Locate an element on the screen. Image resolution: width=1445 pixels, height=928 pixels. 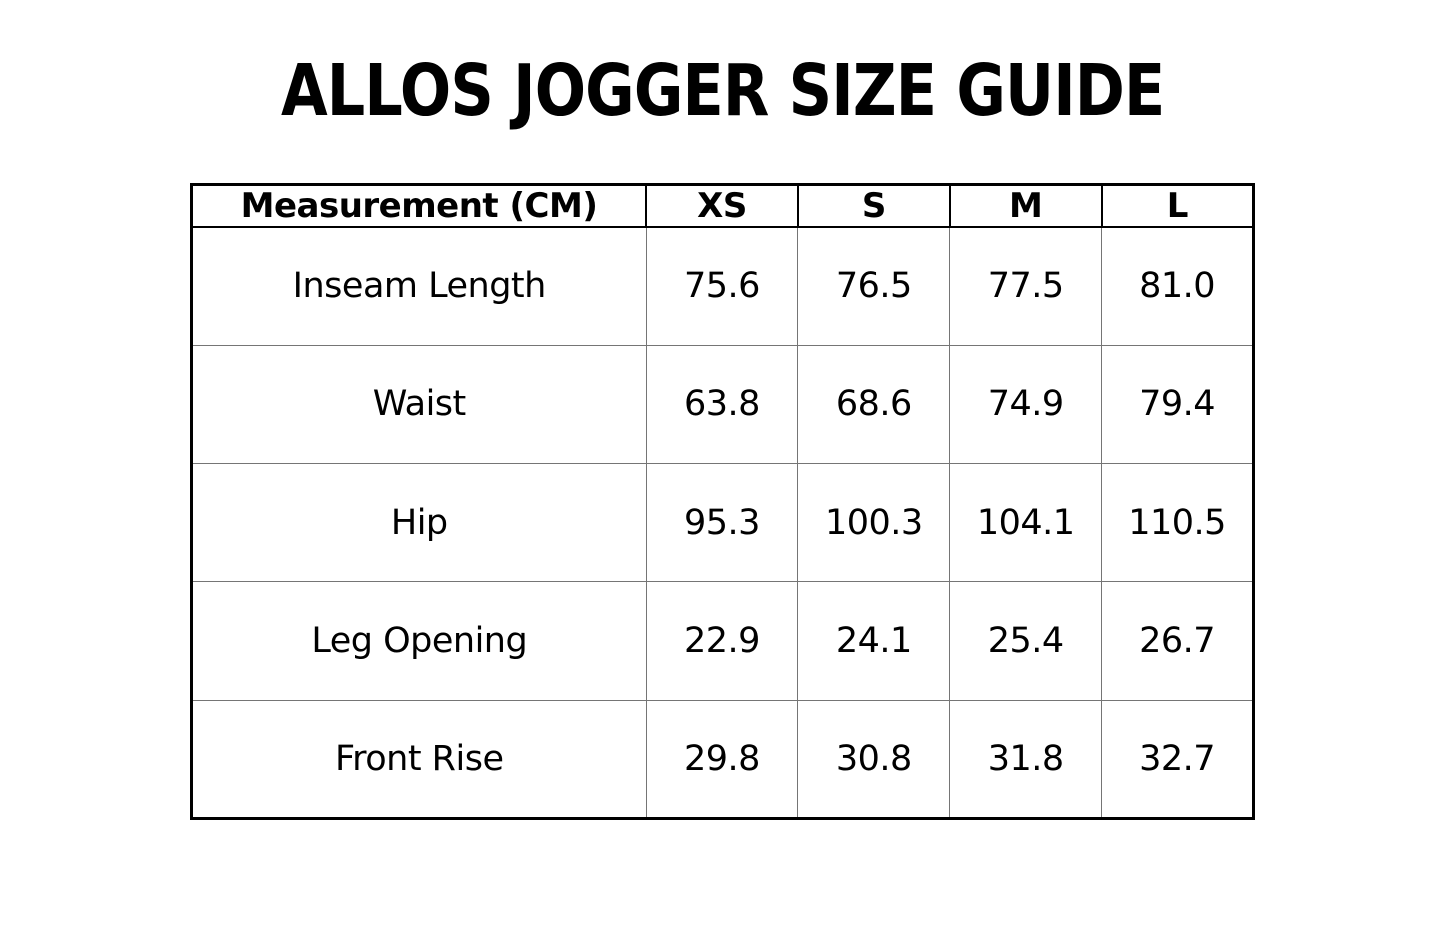
row-label-leg-opening: Leg Opening is located at coordinates (419, 641).